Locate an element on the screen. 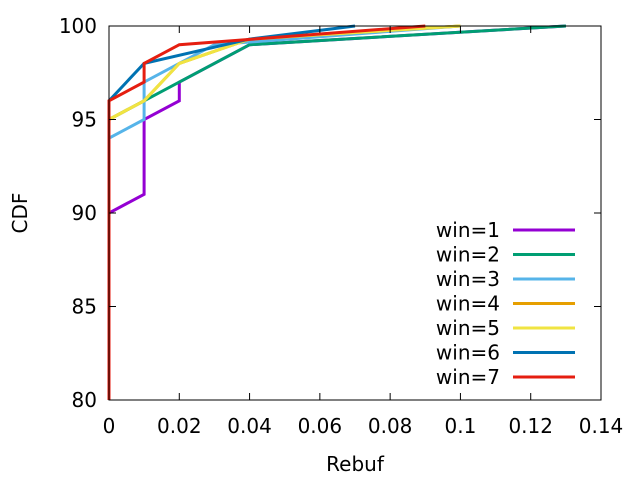  x-tick-label: 0.02 is located at coordinates (179, 426).